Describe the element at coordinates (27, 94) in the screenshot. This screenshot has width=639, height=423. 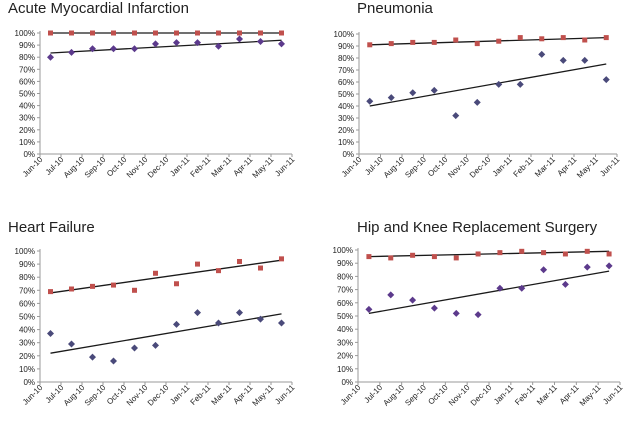
I see `y-tick-label: 50%` at that location.